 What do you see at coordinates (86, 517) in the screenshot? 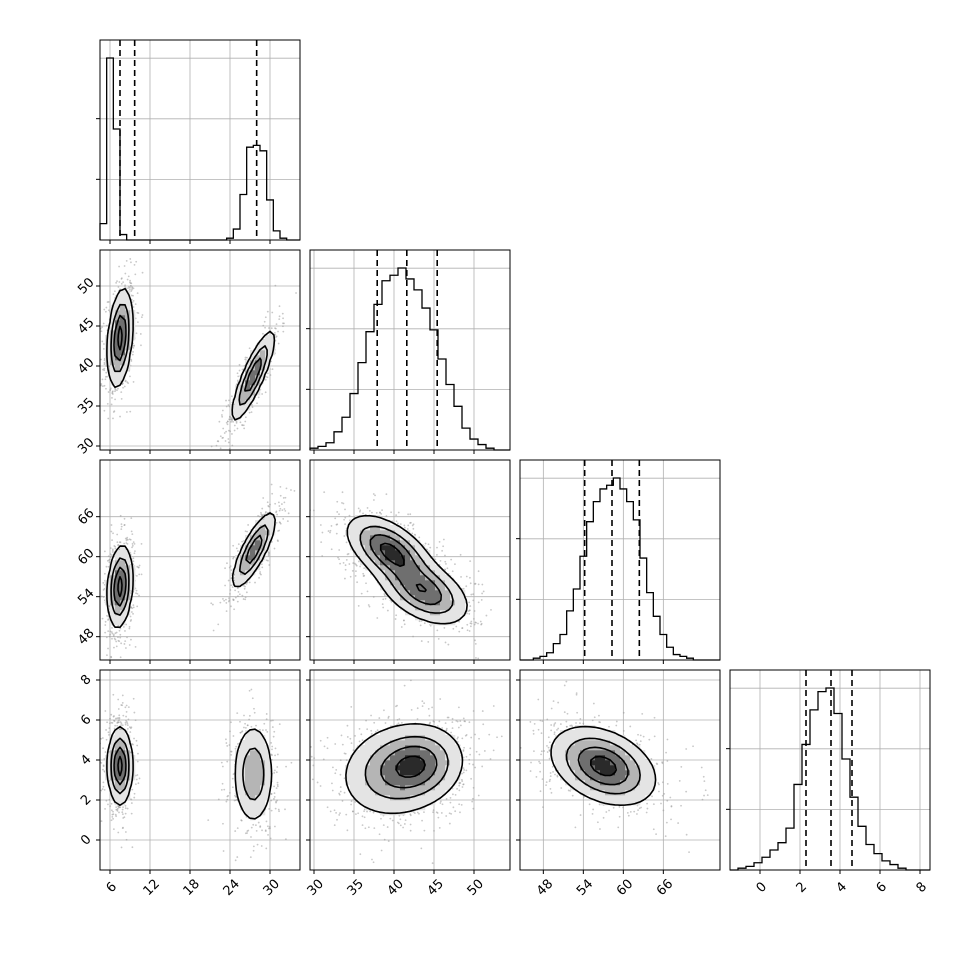
I see `y-tick-label: 66` at bounding box center [86, 517].